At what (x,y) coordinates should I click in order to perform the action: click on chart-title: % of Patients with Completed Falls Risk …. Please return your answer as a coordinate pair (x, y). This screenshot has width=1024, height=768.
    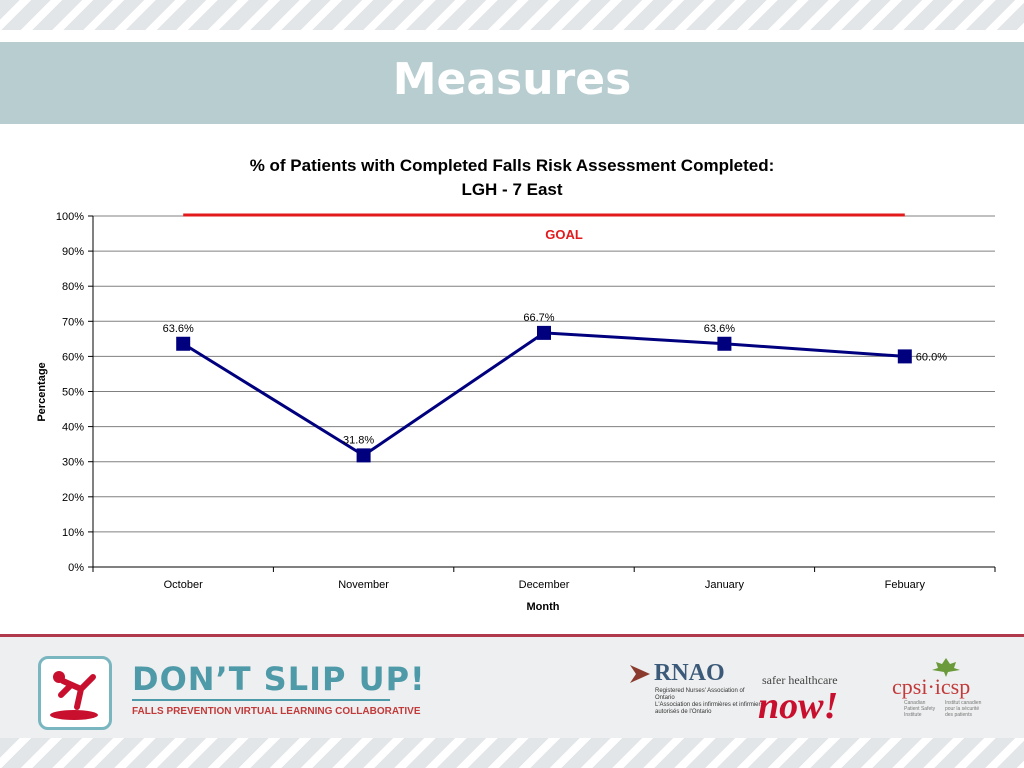
    Looking at the image, I should click on (512, 165).